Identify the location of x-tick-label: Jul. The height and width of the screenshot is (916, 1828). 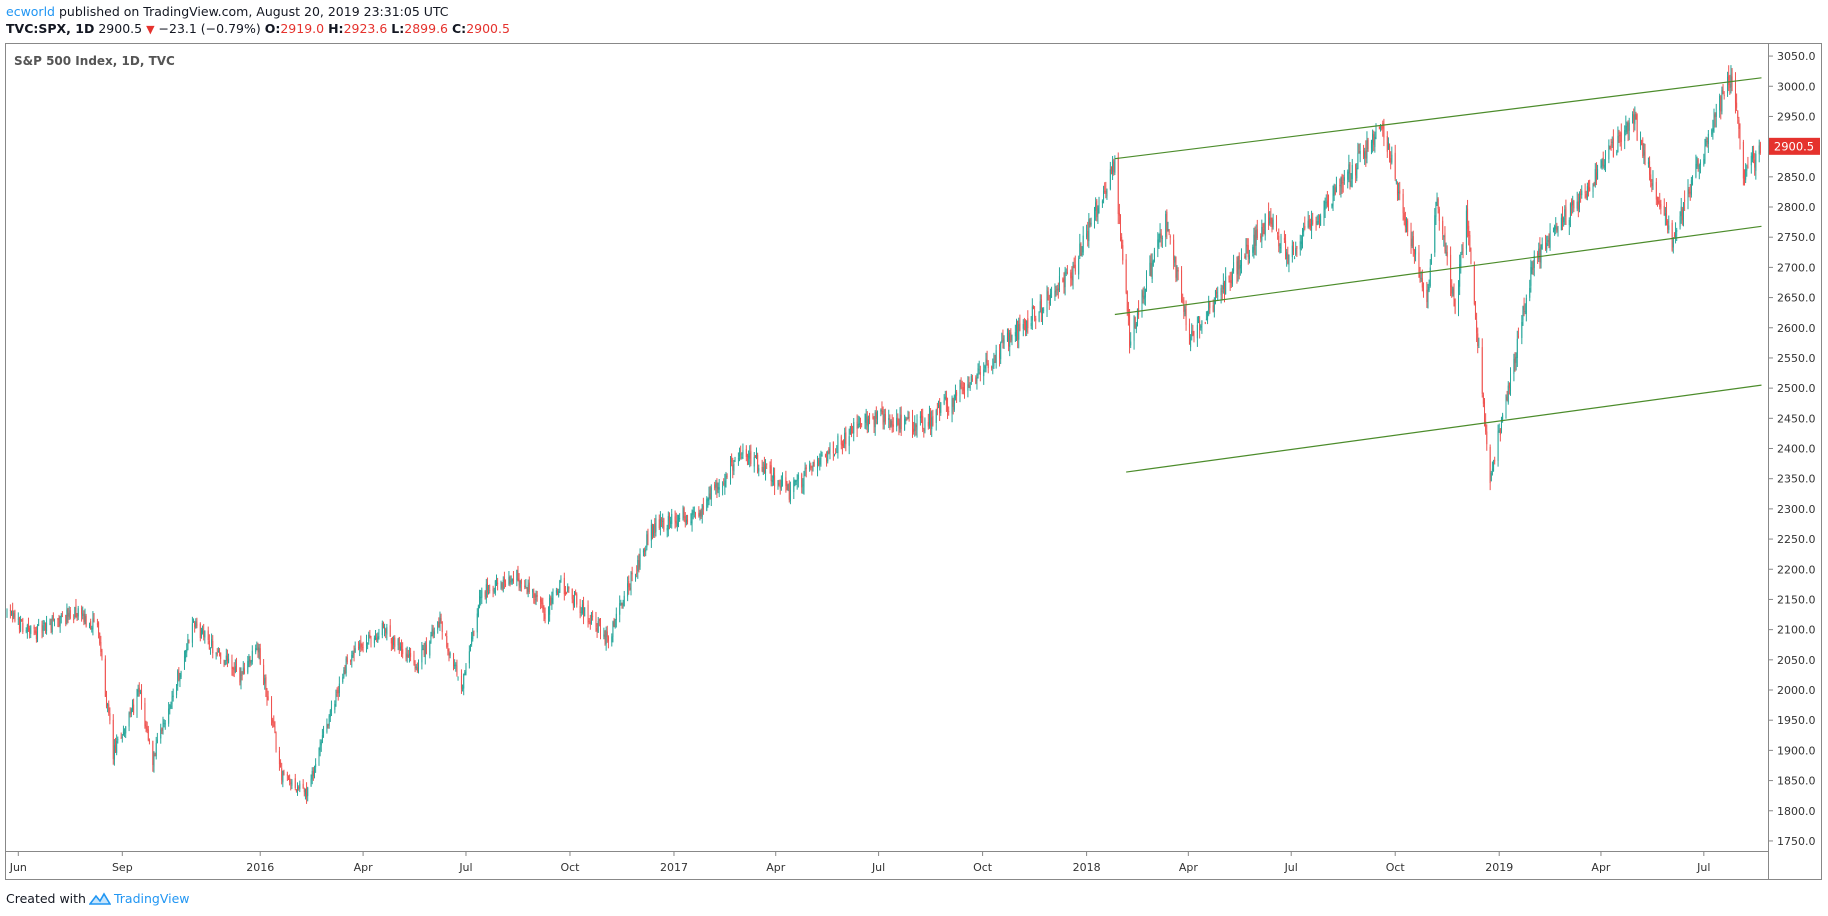
(1703, 867).